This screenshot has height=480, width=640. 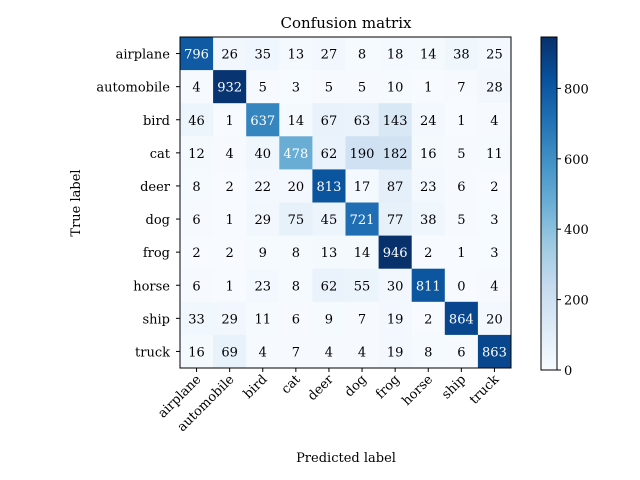 I want to click on cell-truck-deer, so click(x=329, y=351).